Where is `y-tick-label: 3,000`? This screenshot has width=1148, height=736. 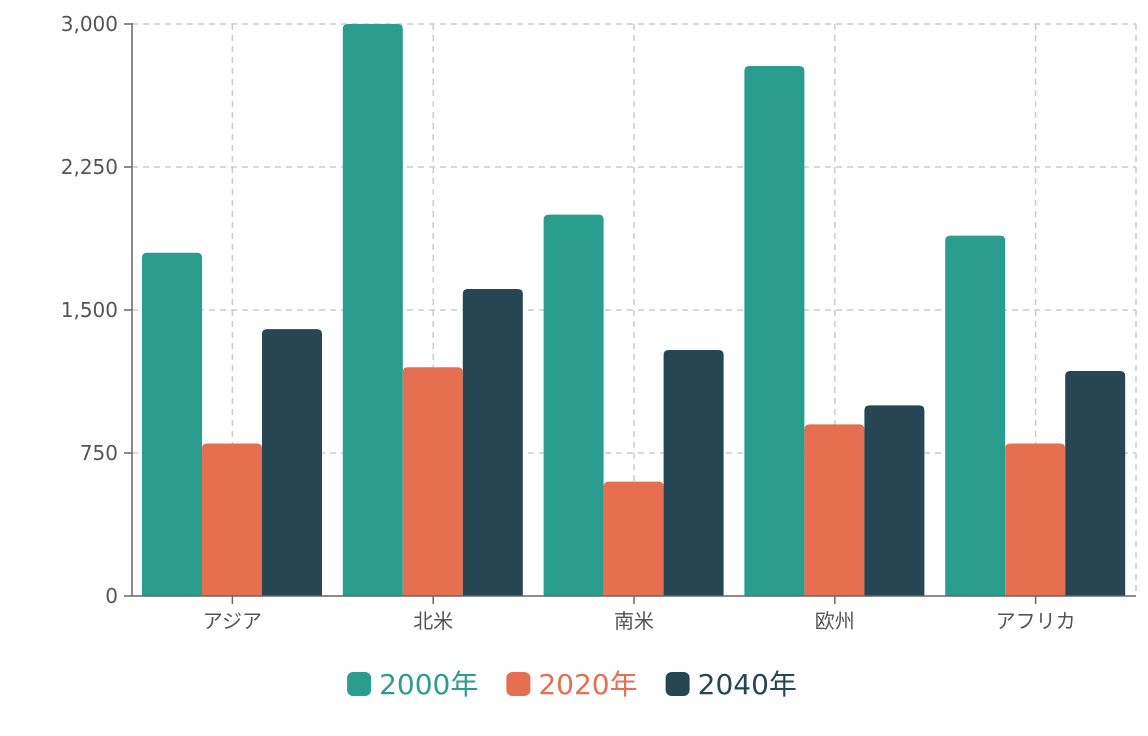
y-tick-label: 3,000 is located at coordinates (89, 24).